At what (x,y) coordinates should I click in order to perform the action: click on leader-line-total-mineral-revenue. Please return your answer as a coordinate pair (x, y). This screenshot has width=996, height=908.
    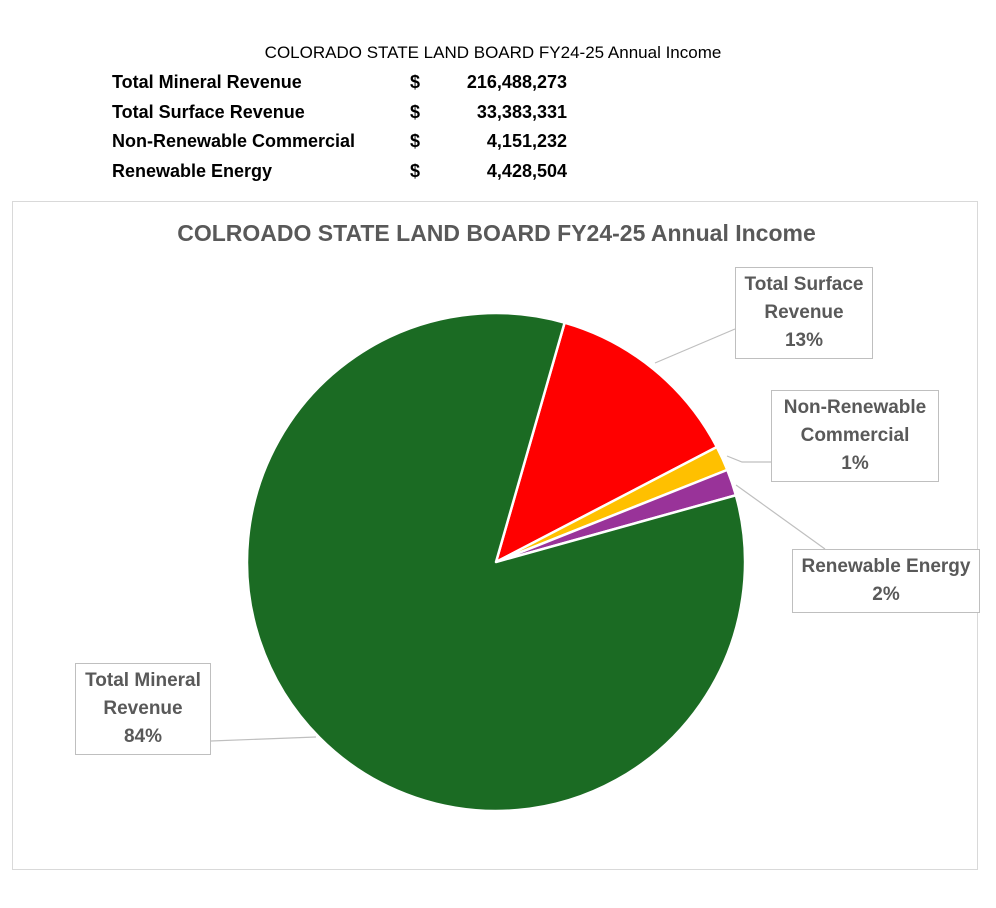
    Looking at the image, I should click on (263, 739).